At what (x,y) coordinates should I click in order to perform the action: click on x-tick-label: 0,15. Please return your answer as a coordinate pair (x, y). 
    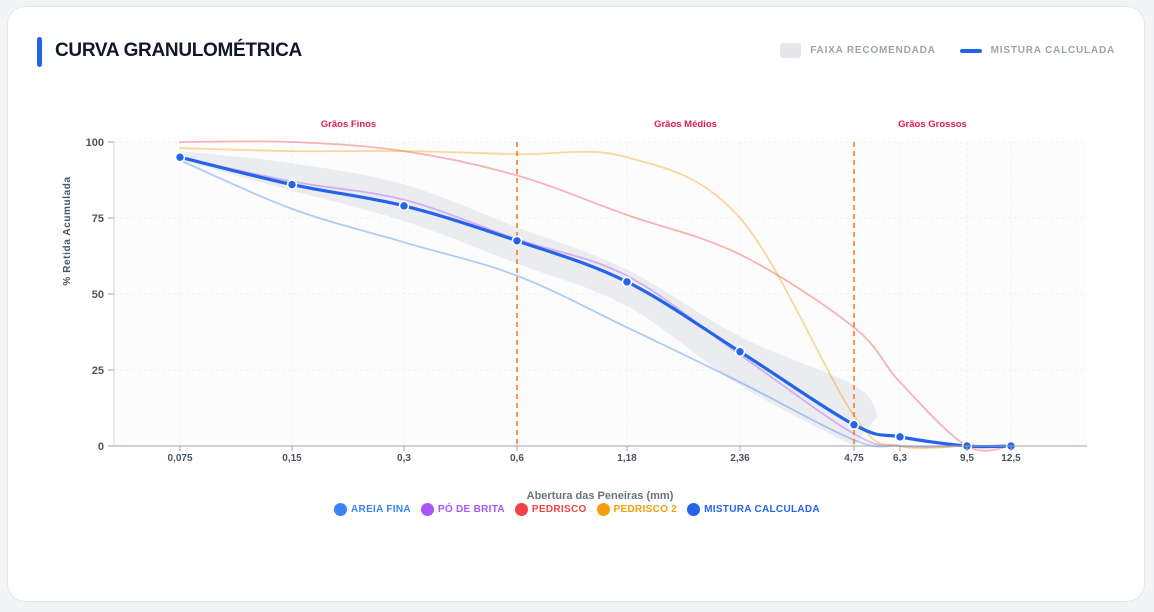
    Looking at the image, I should click on (292, 458).